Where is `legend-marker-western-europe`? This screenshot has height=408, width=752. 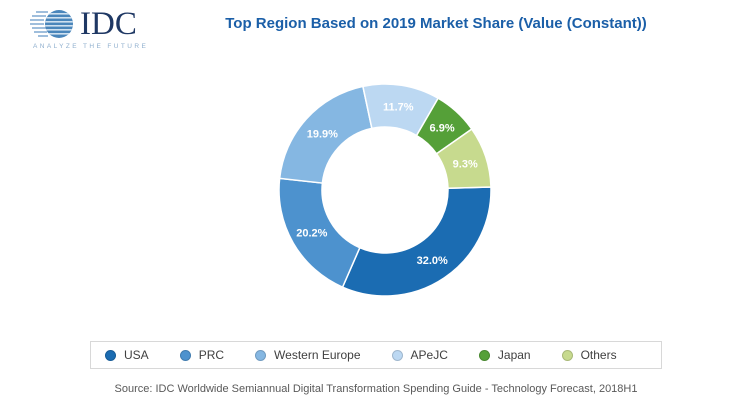 legend-marker-western-europe is located at coordinates (261, 355).